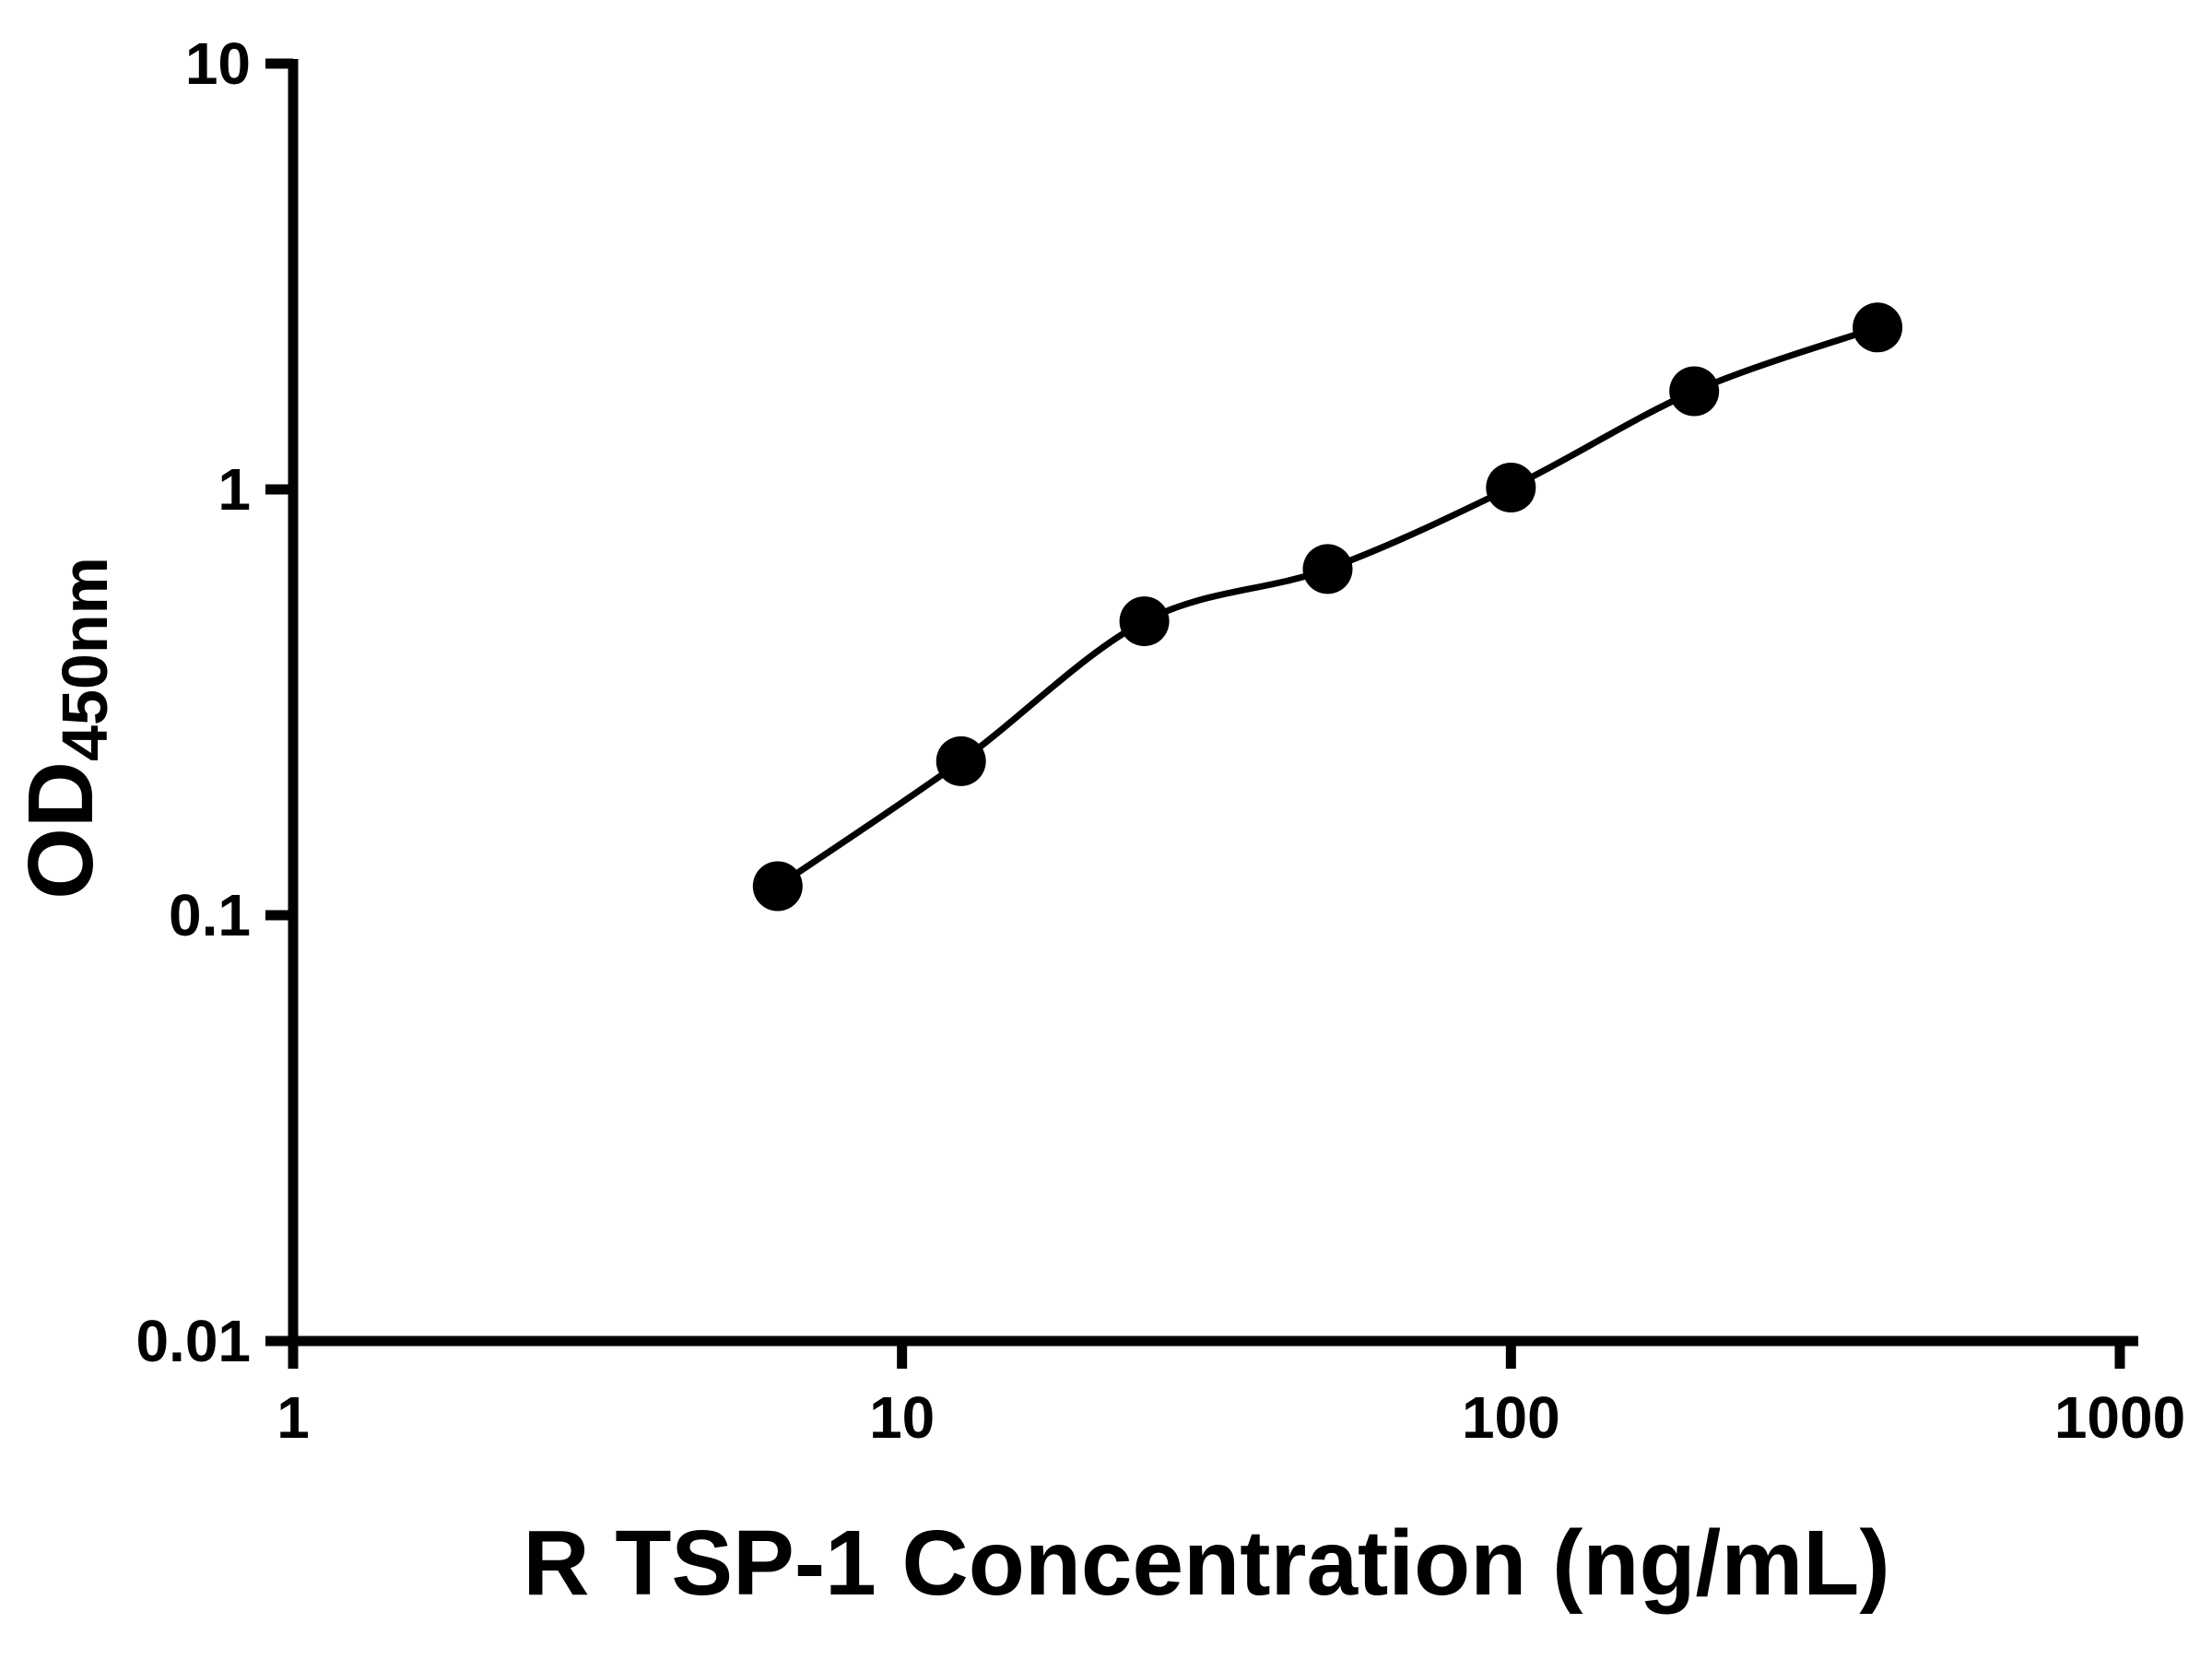 The image size is (2212, 1659). I want to click on x-axis-title: R TSP-1 Concentration (ng/mL), so click(1206, 1563).